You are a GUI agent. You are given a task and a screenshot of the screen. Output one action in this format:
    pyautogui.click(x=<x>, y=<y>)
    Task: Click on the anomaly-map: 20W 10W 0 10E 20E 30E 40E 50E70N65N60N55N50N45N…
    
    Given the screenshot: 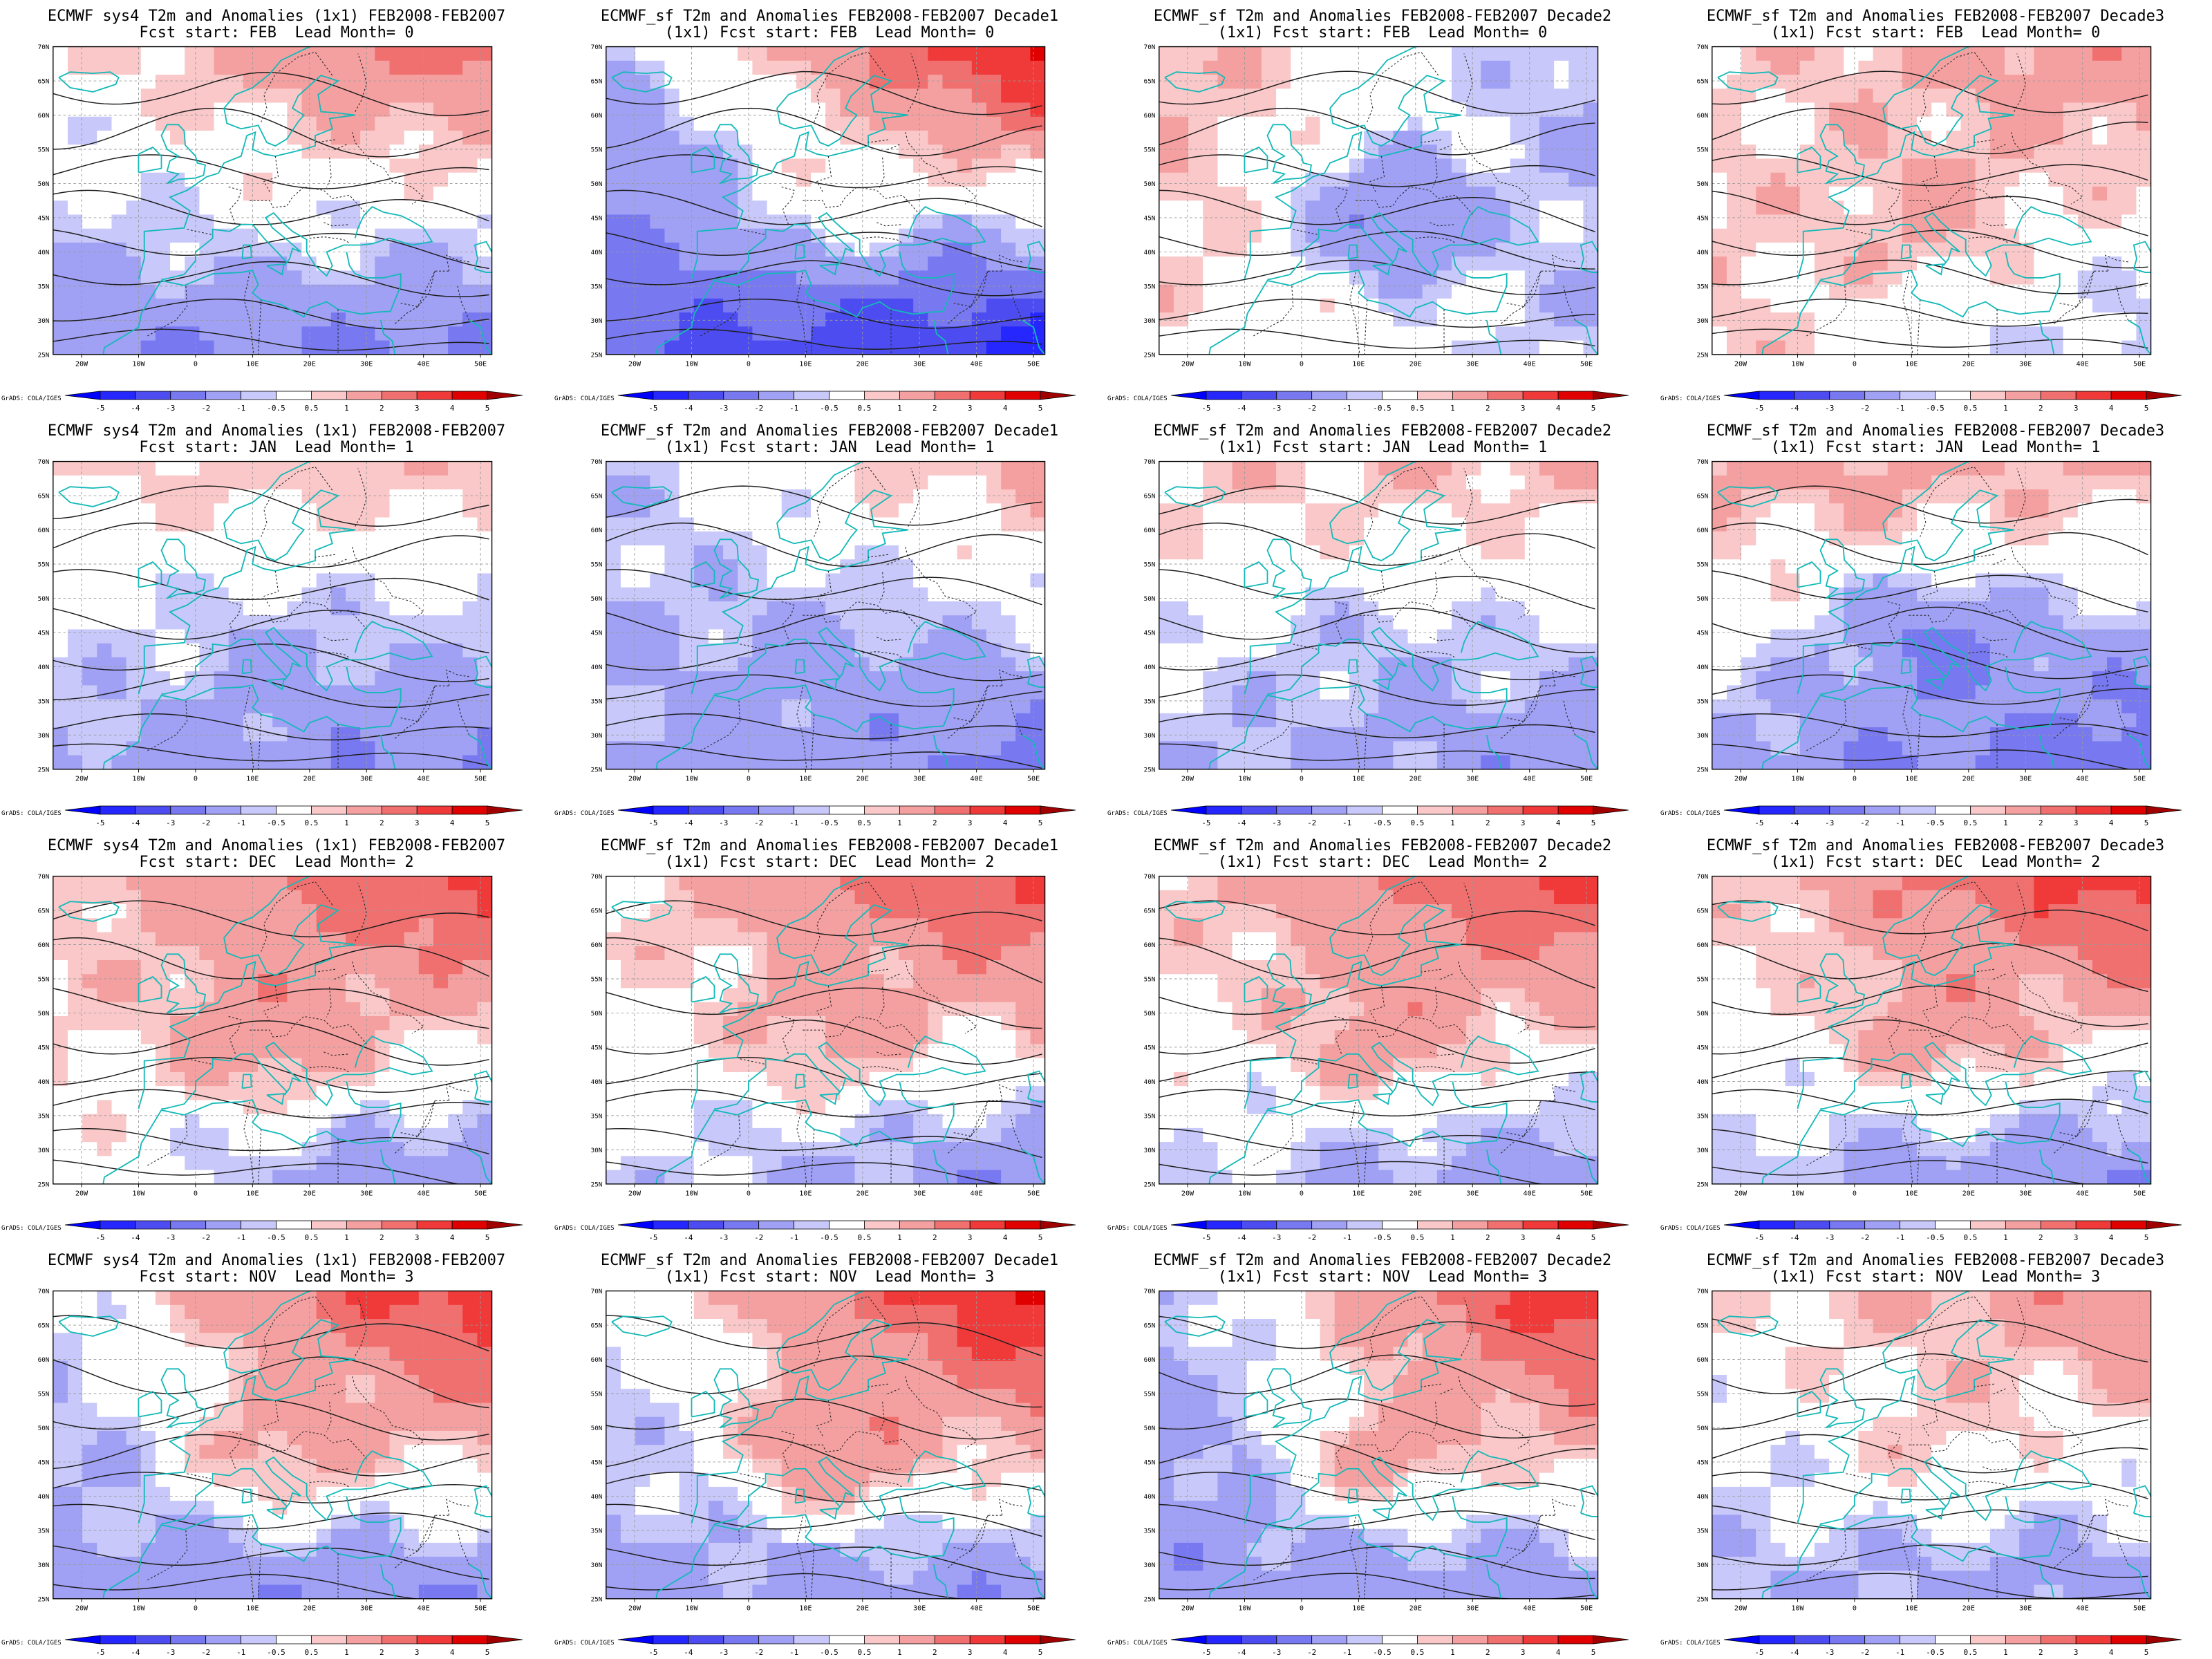 What is the action you would take?
    pyautogui.click(x=1371, y=620)
    